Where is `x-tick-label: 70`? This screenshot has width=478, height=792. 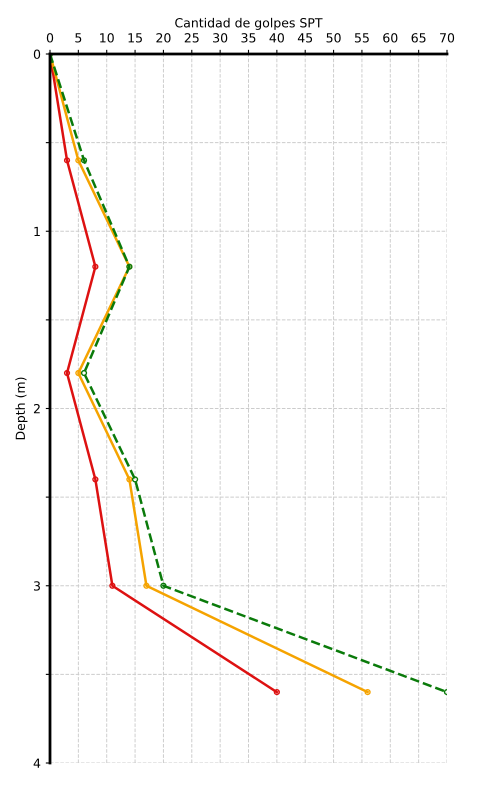 x-tick-label: 70 is located at coordinates (447, 38).